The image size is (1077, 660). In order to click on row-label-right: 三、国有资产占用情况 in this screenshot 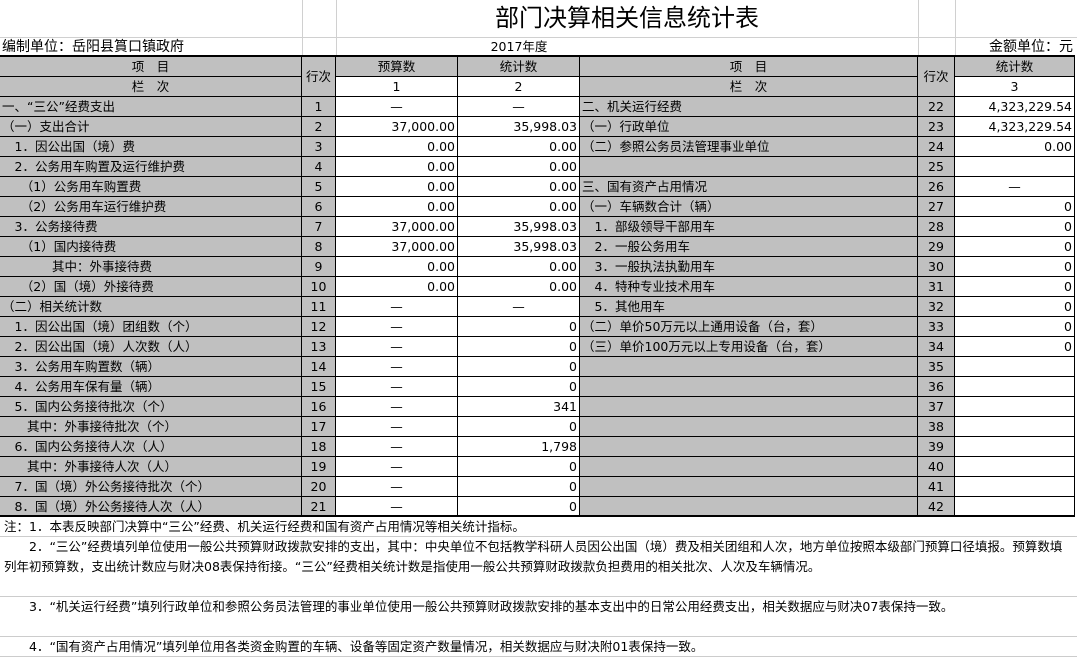, I will do `click(749, 187)`.